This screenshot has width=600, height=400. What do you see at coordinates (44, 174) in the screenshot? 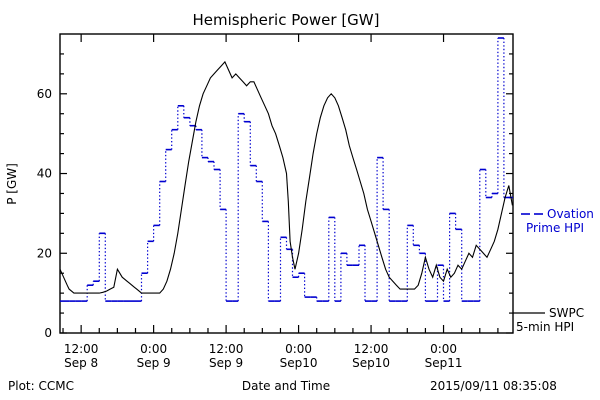
I see `y-tick-label: 40` at bounding box center [44, 174].